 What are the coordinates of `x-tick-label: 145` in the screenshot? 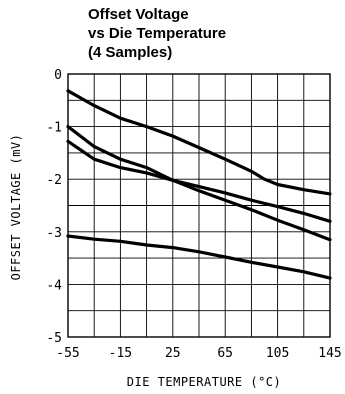 It's located at (329, 353).